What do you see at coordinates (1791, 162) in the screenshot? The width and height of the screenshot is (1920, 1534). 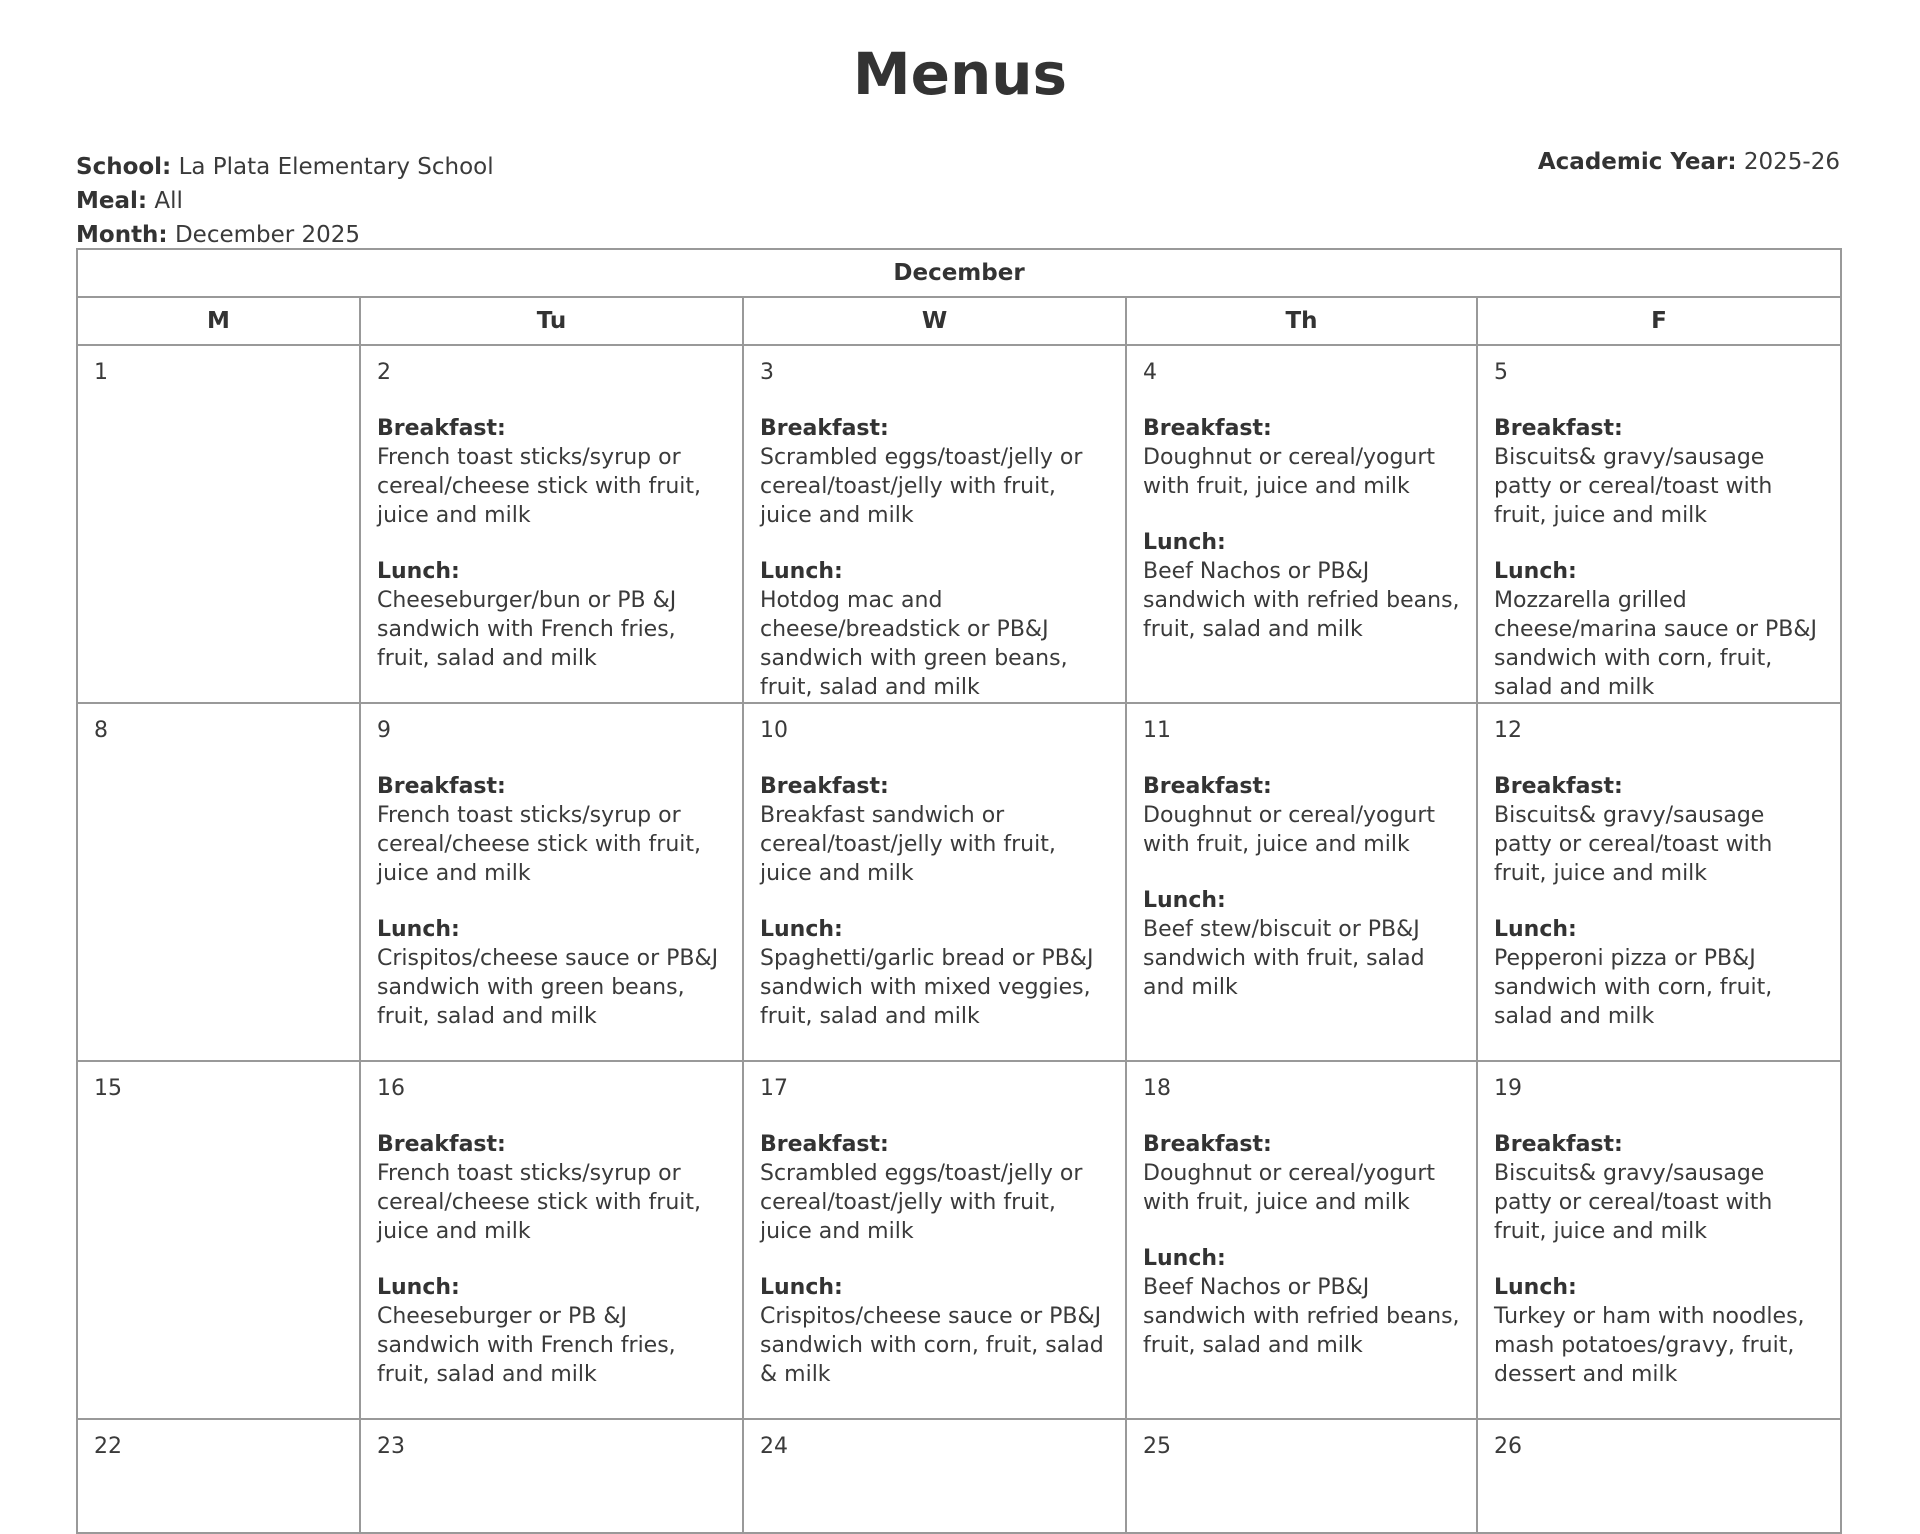 I see `academic-year: 2025-26` at bounding box center [1791, 162].